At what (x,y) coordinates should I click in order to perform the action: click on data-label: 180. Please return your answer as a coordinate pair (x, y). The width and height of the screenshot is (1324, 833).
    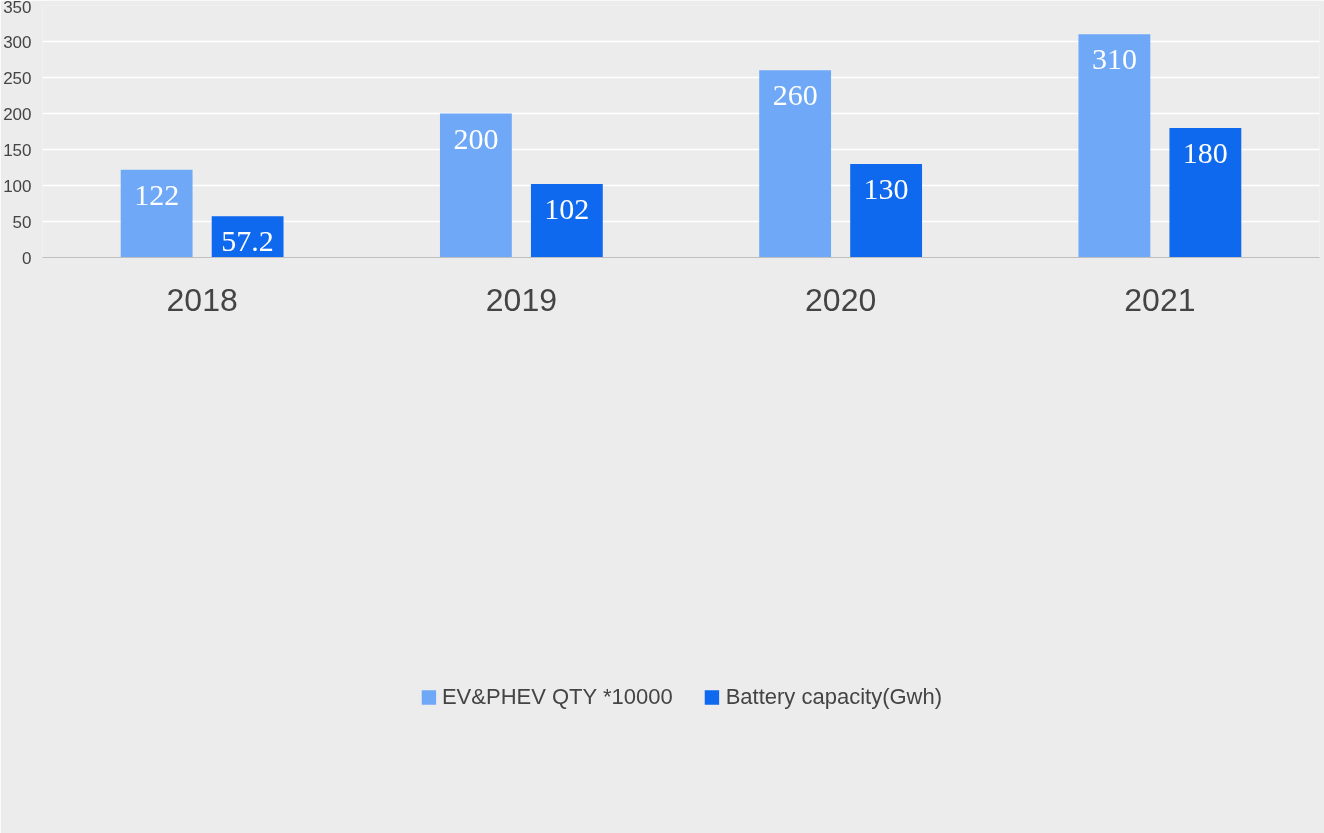
    Looking at the image, I should click on (1205, 152).